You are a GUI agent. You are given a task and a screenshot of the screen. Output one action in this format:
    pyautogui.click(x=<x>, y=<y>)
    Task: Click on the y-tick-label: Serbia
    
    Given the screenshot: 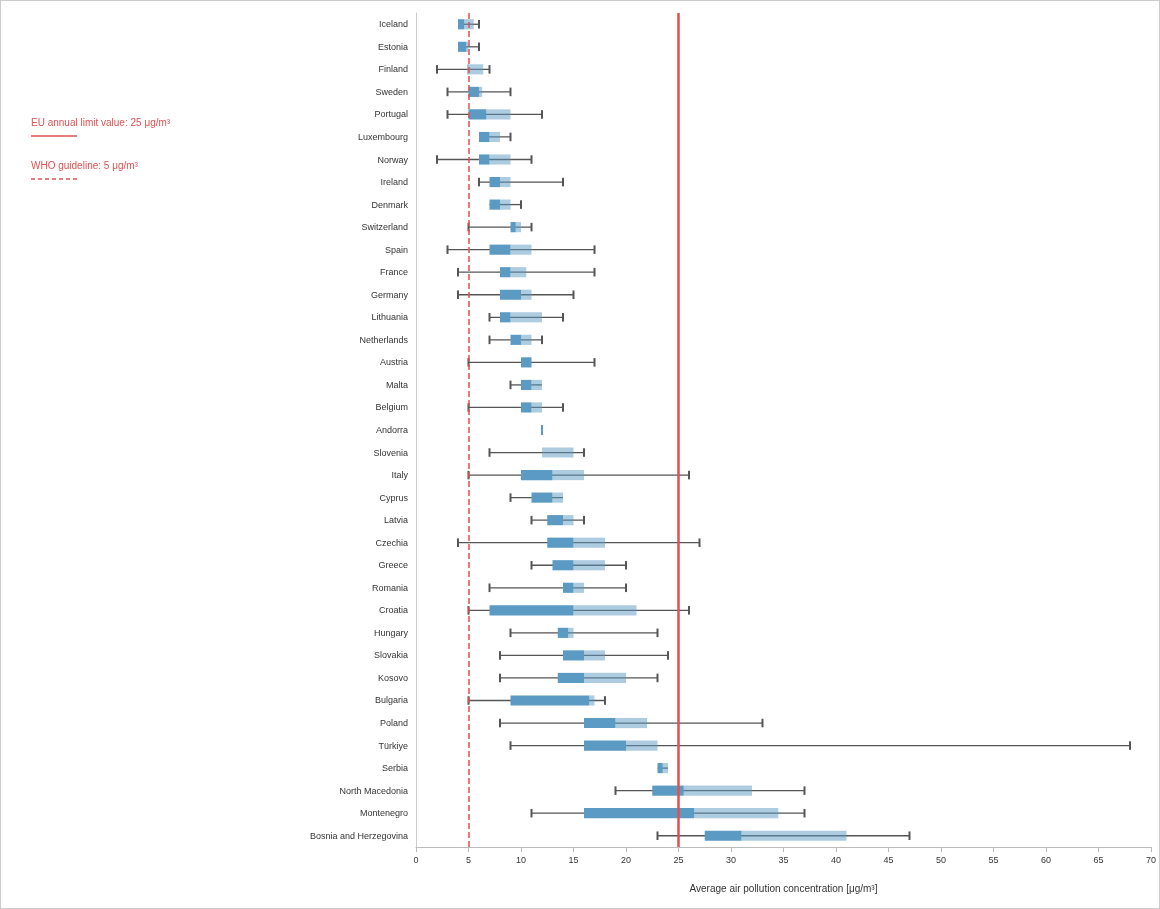 What is the action you would take?
    pyautogui.click(x=394, y=768)
    